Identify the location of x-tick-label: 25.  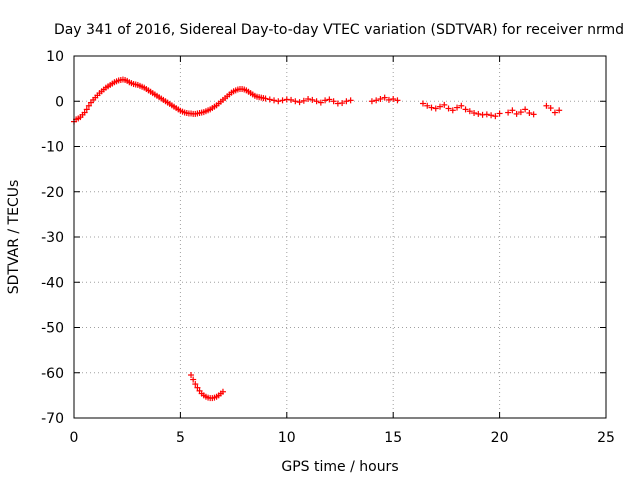
(606, 438).